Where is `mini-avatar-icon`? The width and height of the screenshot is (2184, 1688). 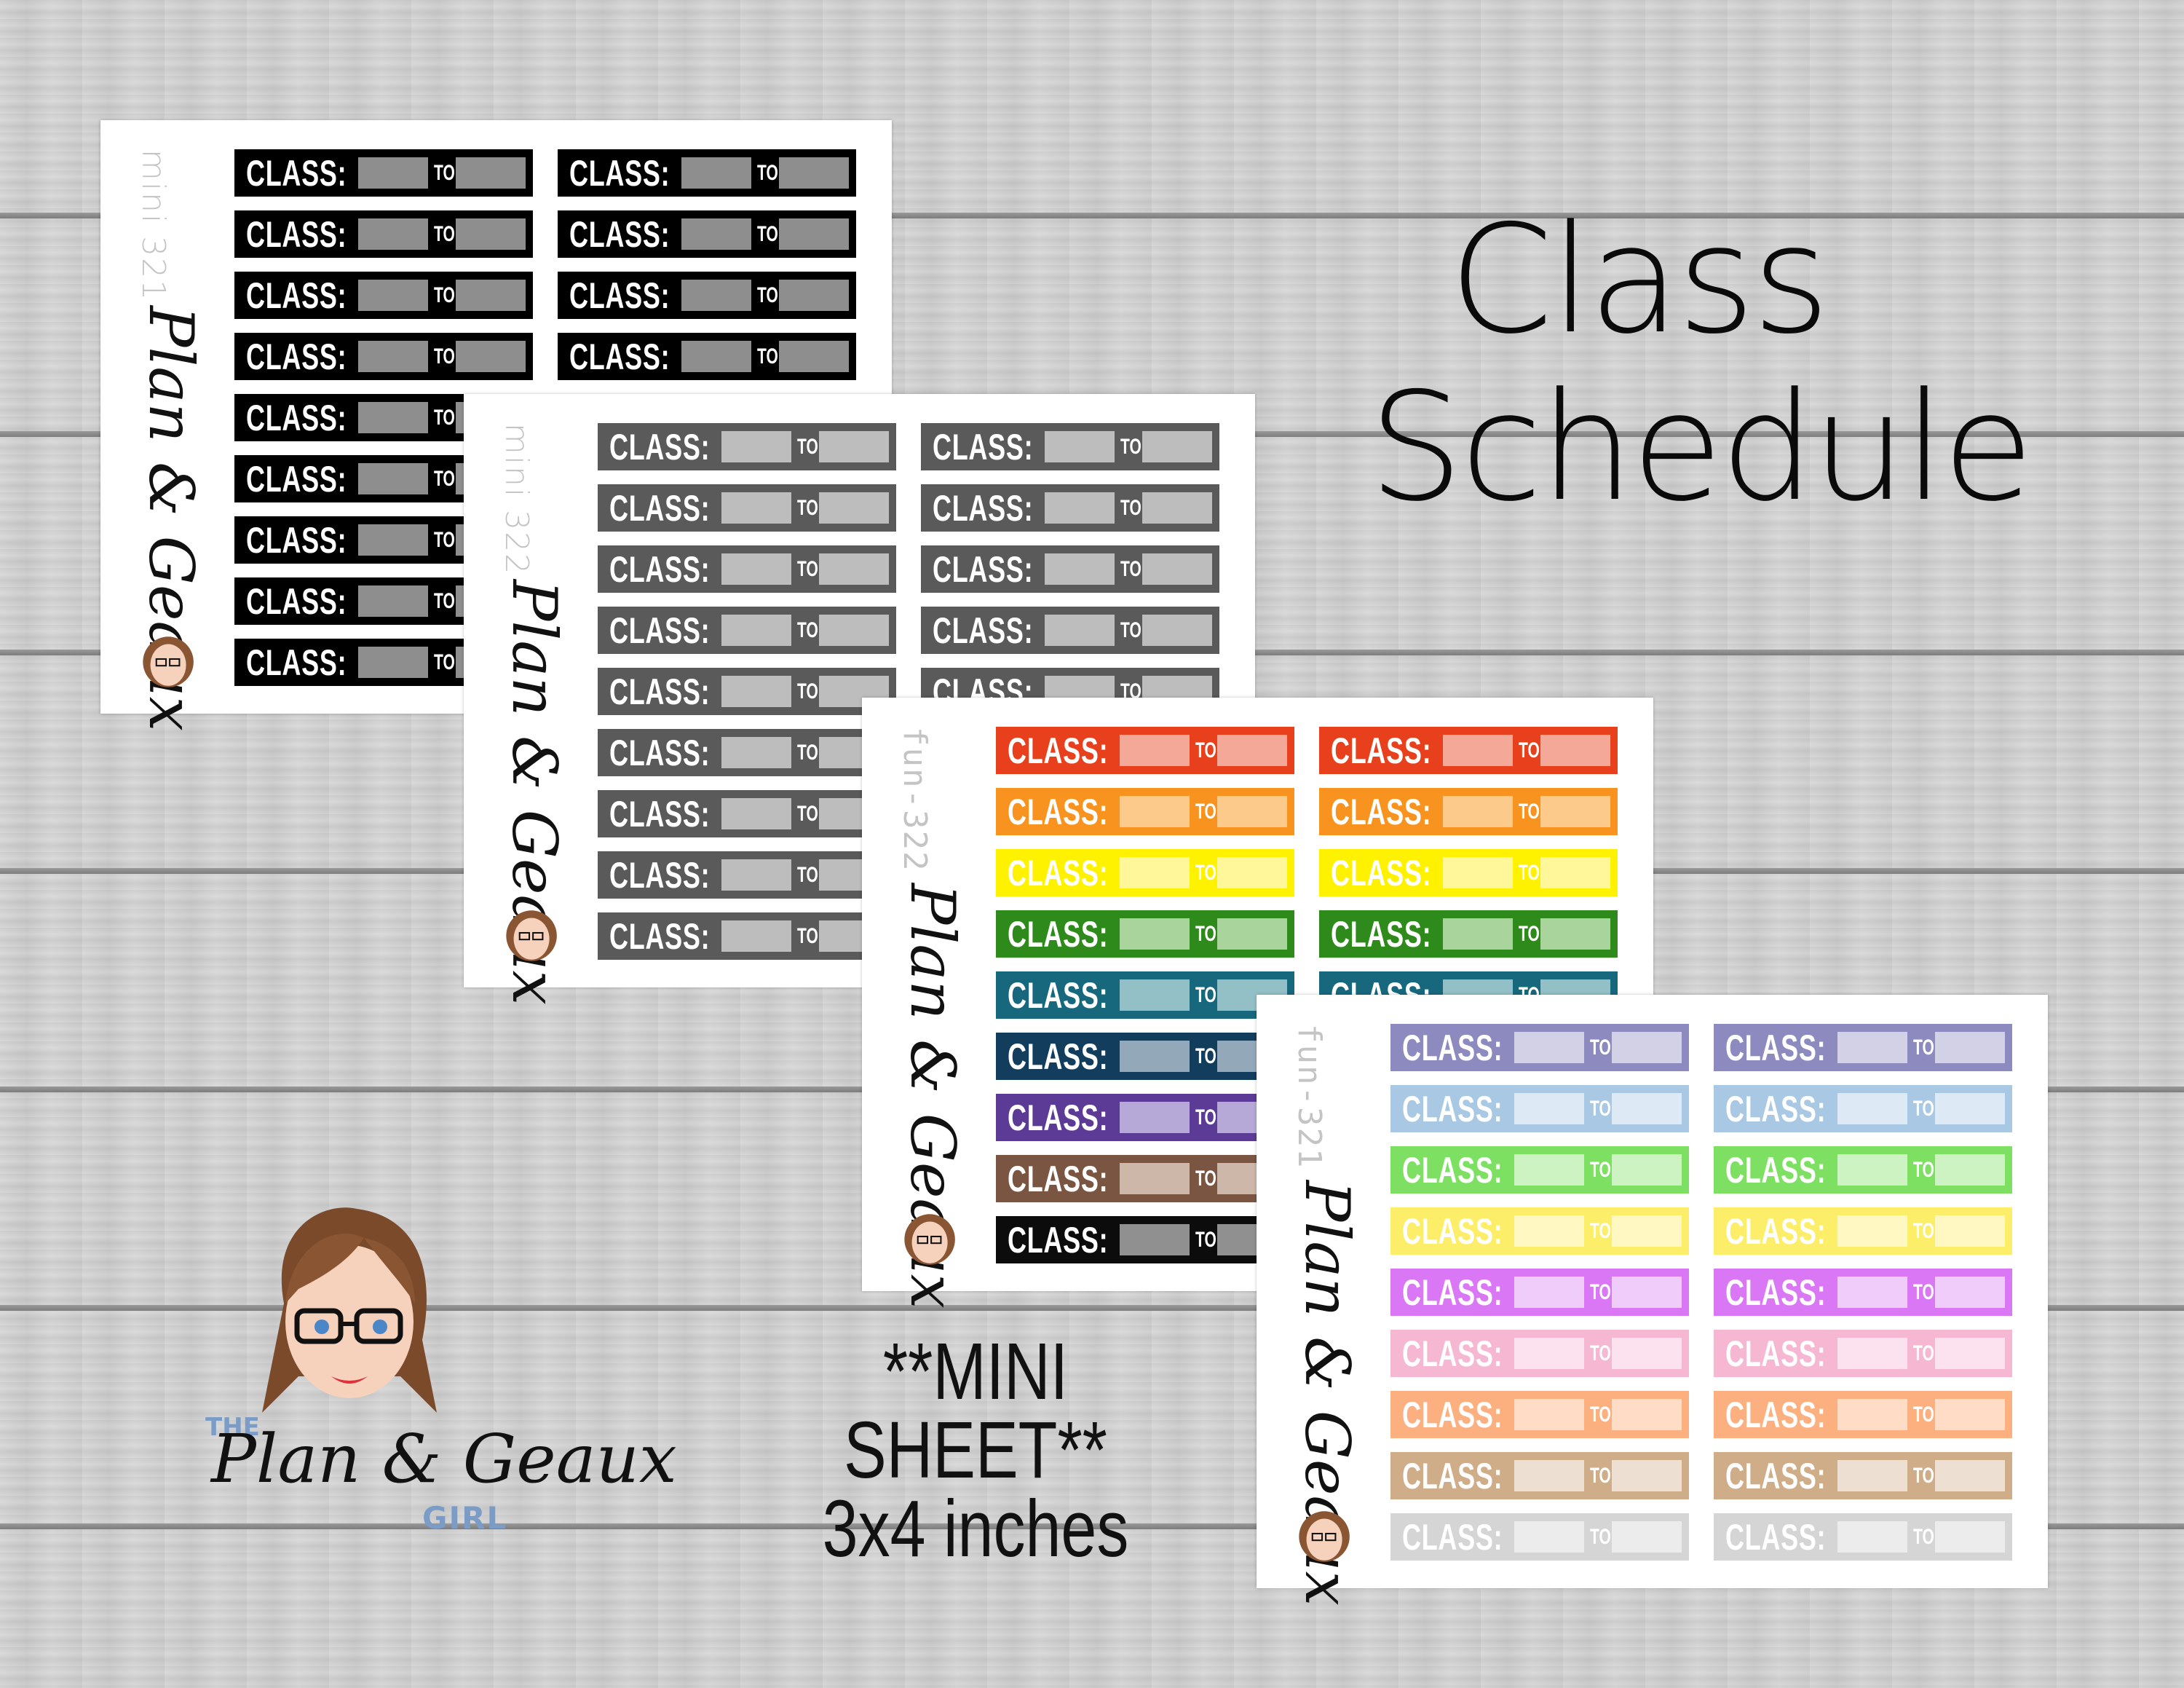
mini-avatar-icon is located at coordinates (531, 935).